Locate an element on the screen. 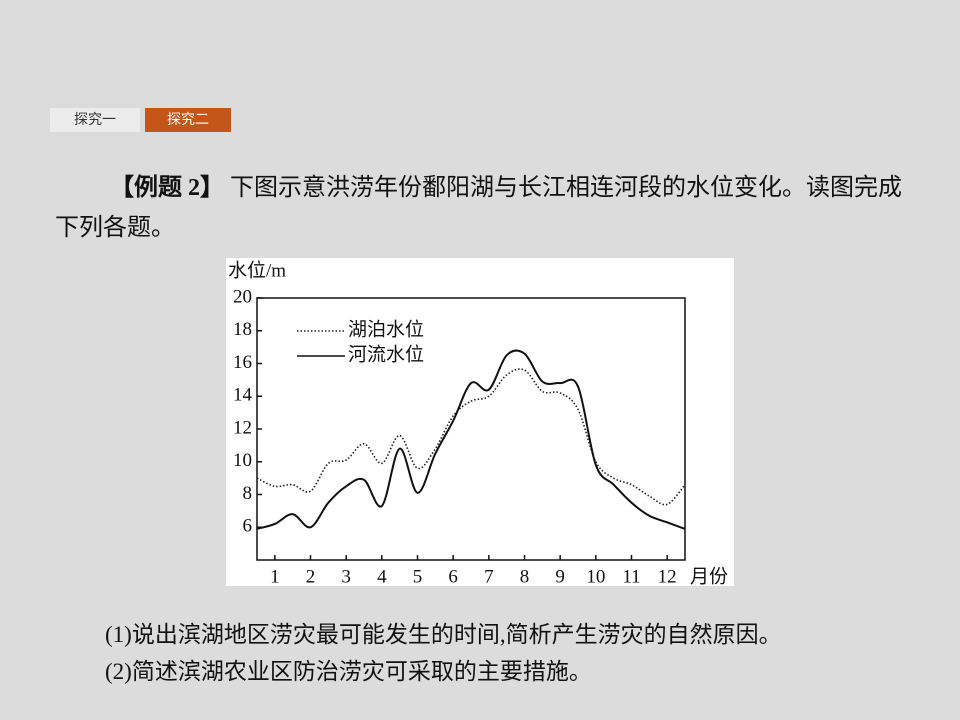  line-series is located at coordinates (471, 439).